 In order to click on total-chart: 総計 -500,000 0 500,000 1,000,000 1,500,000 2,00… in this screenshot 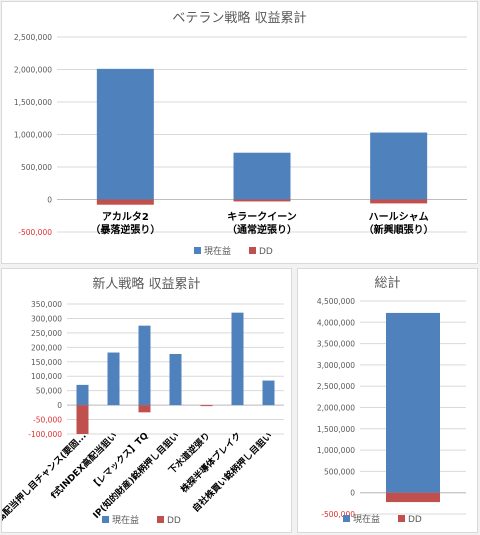, I will do `click(391, 400)`.